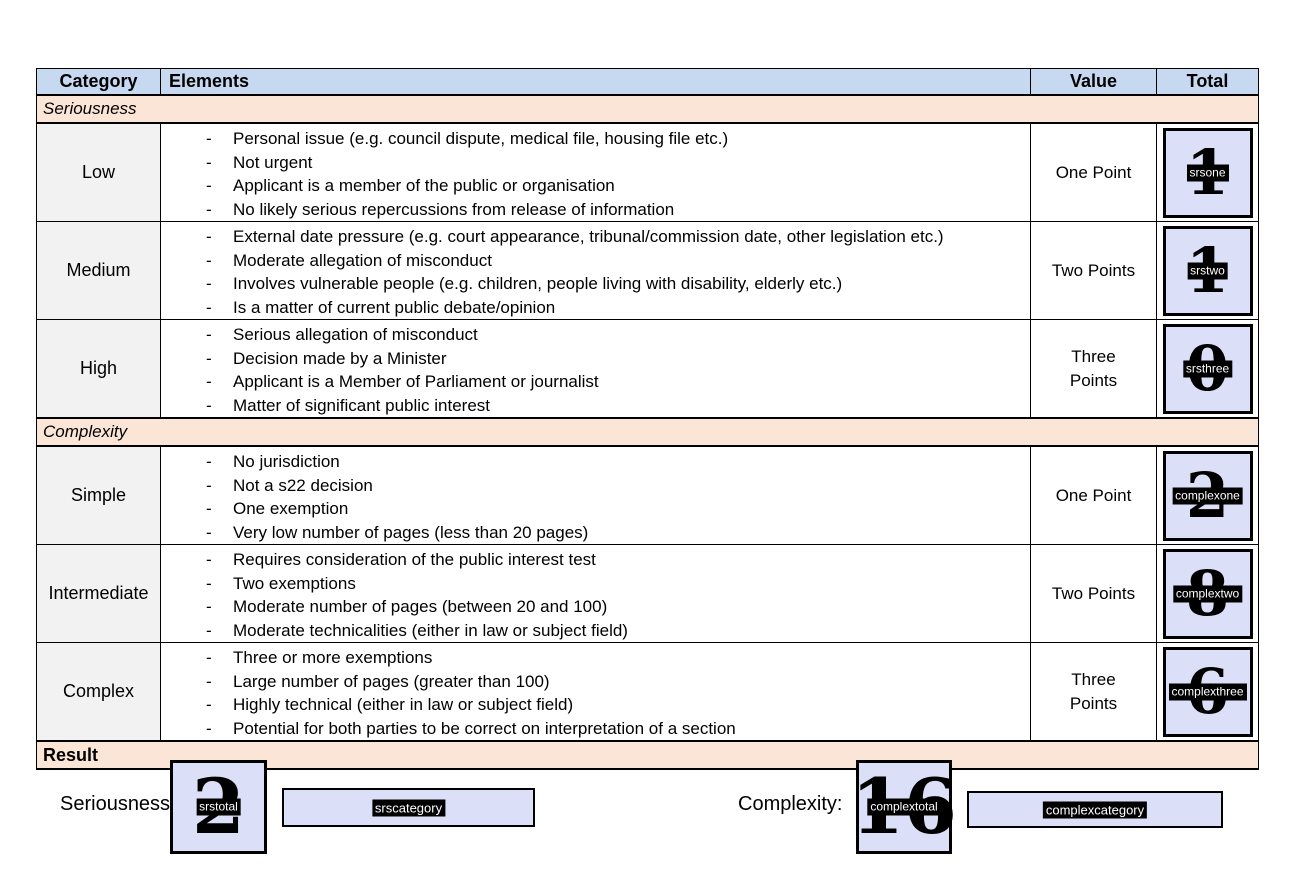  I want to click on category-cell-simple: Simple, so click(98, 495).